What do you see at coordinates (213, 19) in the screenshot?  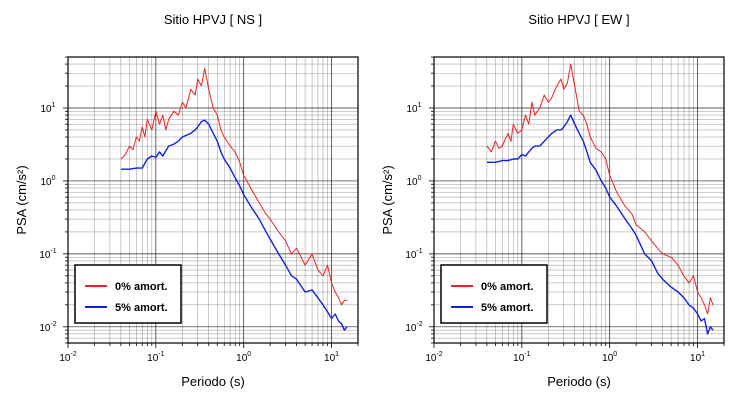 I see `chart-title: Sitio HPVJ [ NS ]` at bounding box center [213, 19].